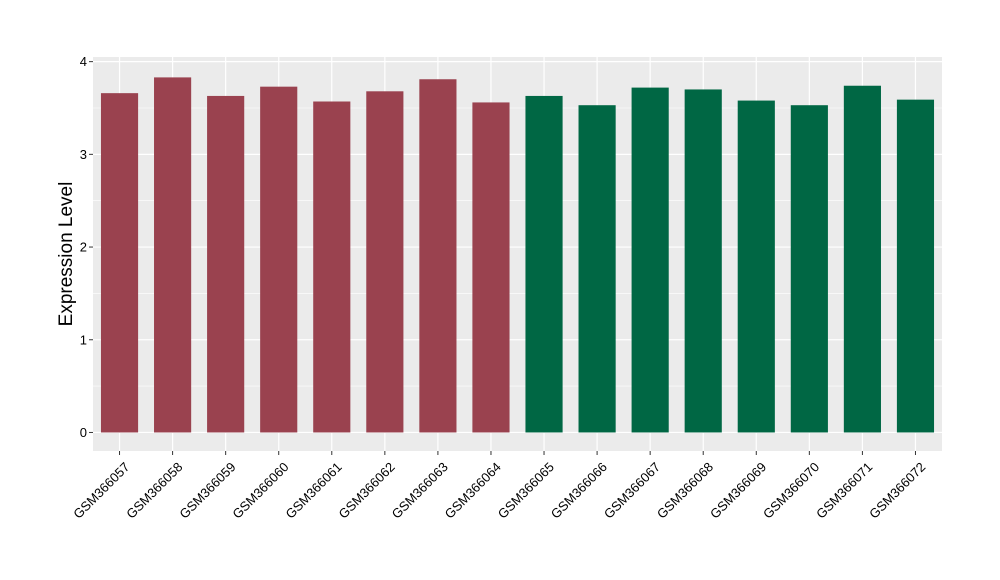 The height and width of the screenshot is (580, 1000). I want to click on bar-GSM366064, so click(491, 267).